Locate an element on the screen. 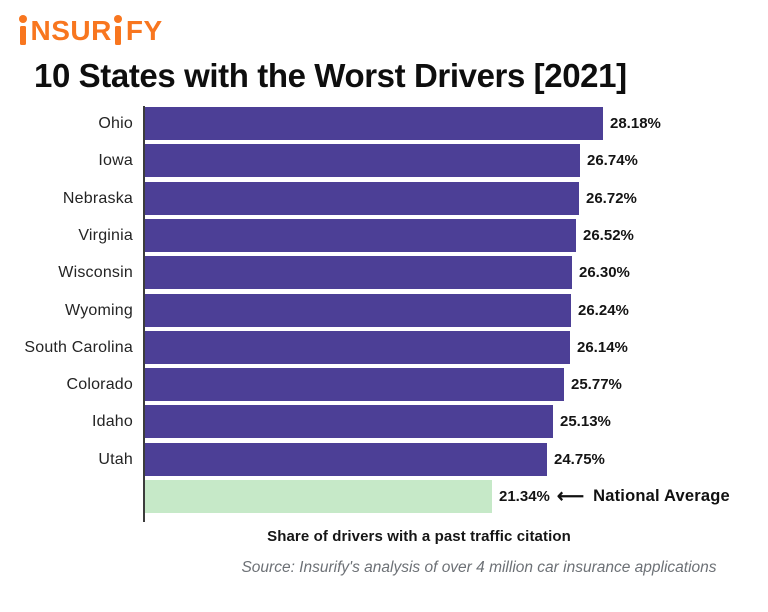  chart-row: Nebraska 26.72% is located at coordinates (384, 198).